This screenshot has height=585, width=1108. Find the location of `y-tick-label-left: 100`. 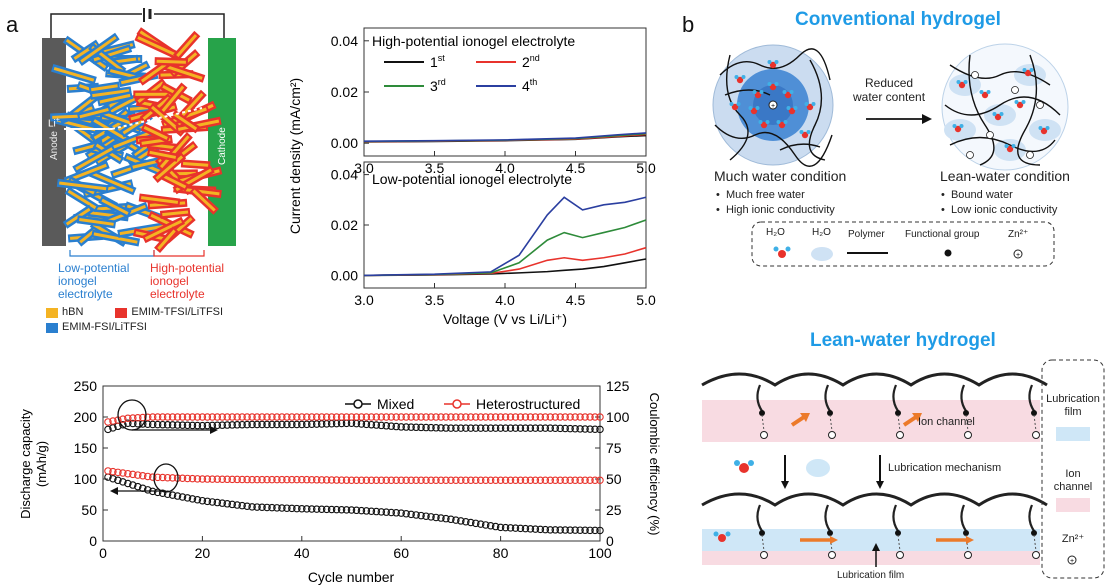

y-tick-label-left: 100 is located at coordinates (86, 479).